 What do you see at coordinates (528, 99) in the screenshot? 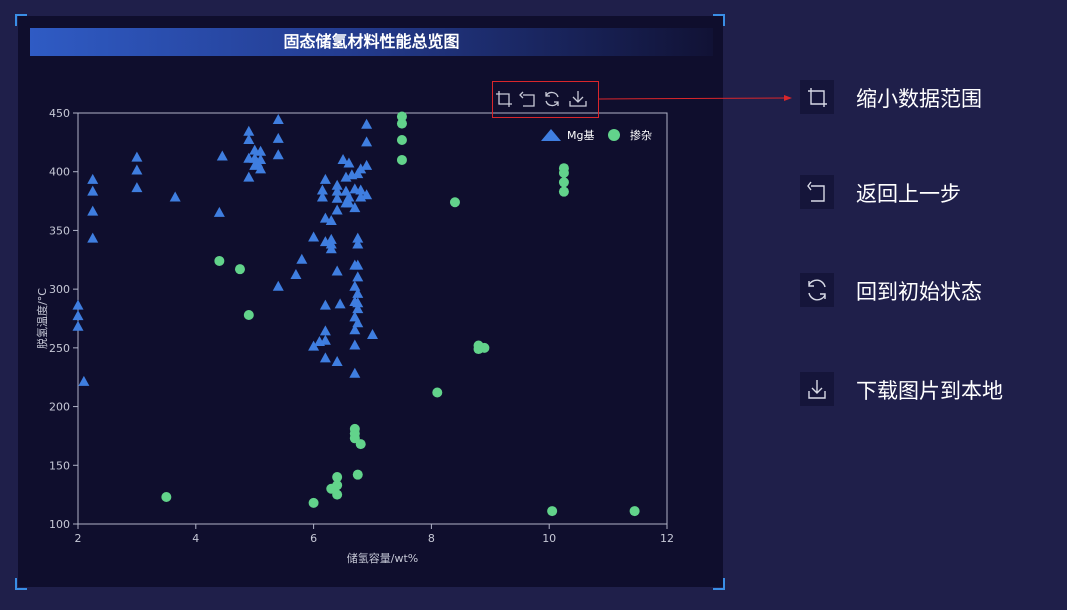
I see `undo-icon` at bounding box center [528, 99].